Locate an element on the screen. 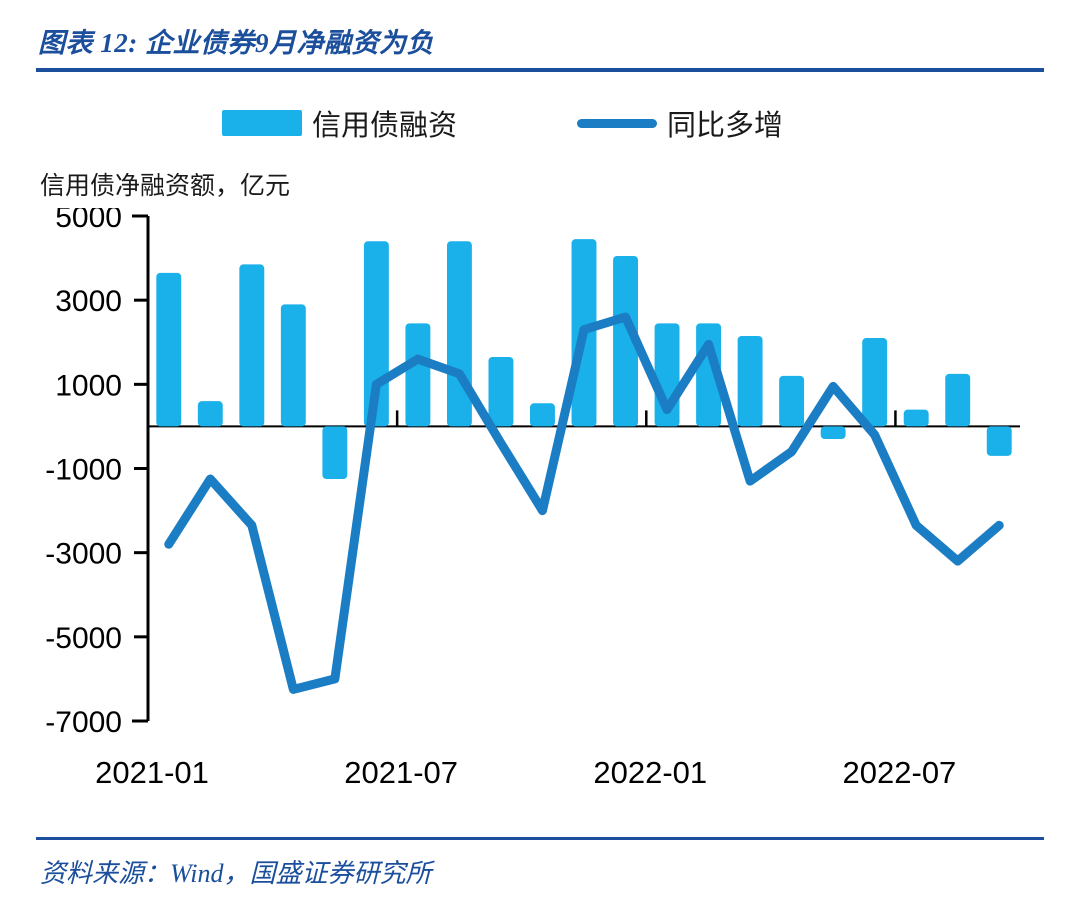 Image resolution: width=1080 pixels, height=904 pixels. x-tick-label: 2022-07 is located at coordinates (900, 772).